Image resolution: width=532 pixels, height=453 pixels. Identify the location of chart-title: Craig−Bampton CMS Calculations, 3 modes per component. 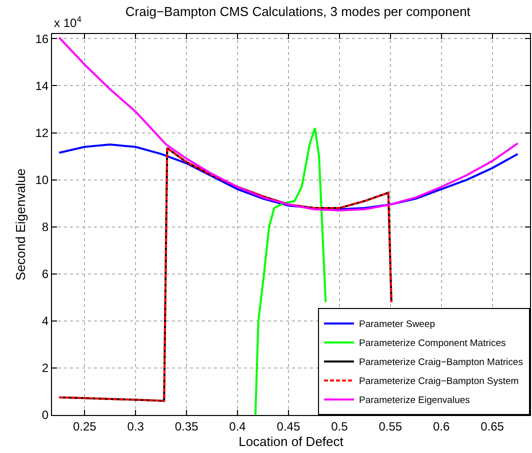
(298, 11).